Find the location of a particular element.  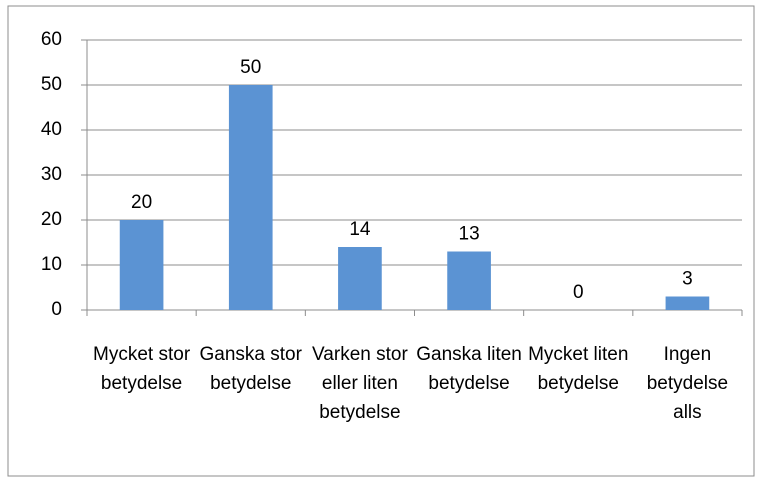

y-tick-label: 60 is located at coordinates (51, 39).